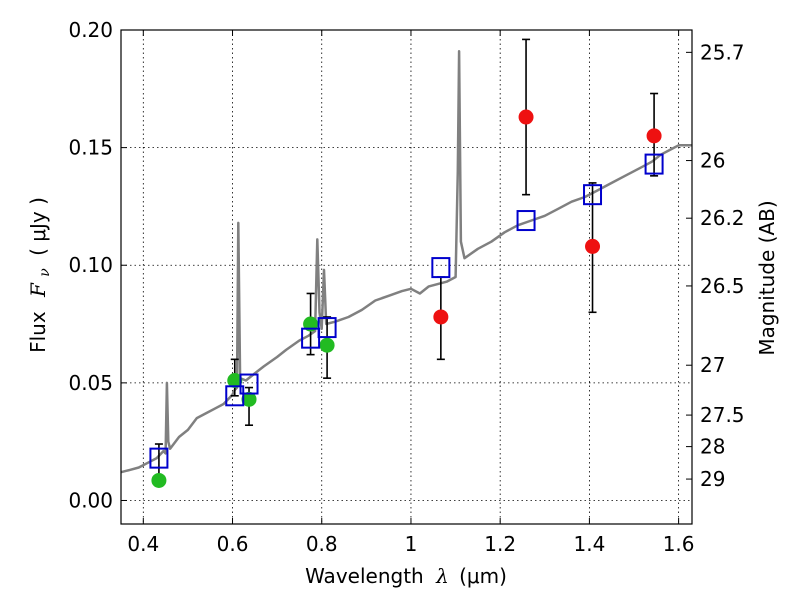 The height and width of the screenshot is (600, 800). Describe the element at coordinates (90, 500) in the screenshot. I see `y-tick-label: 0.00` at that location.